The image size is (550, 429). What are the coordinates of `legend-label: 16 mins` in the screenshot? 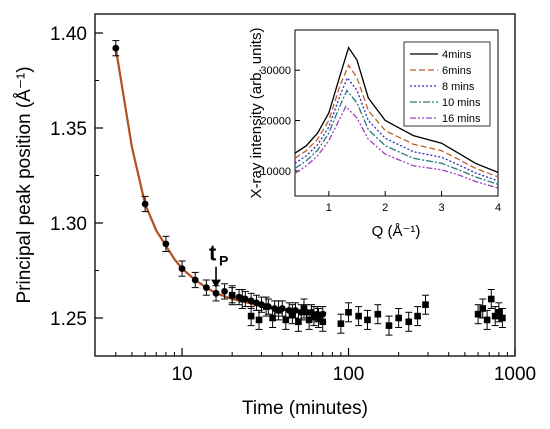 It's located at (461, 119).